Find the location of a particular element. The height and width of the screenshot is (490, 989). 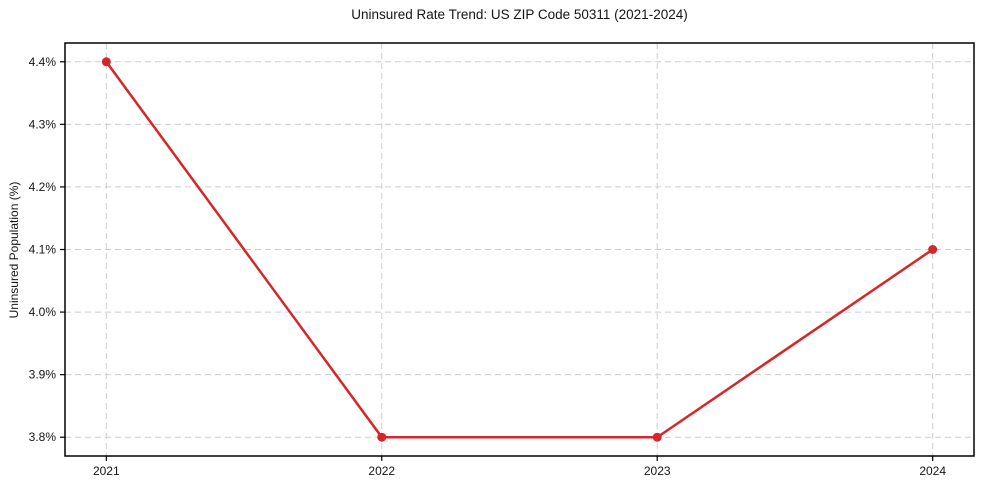

y-tick-label: 3.8% is located at coordinates (43, 437).